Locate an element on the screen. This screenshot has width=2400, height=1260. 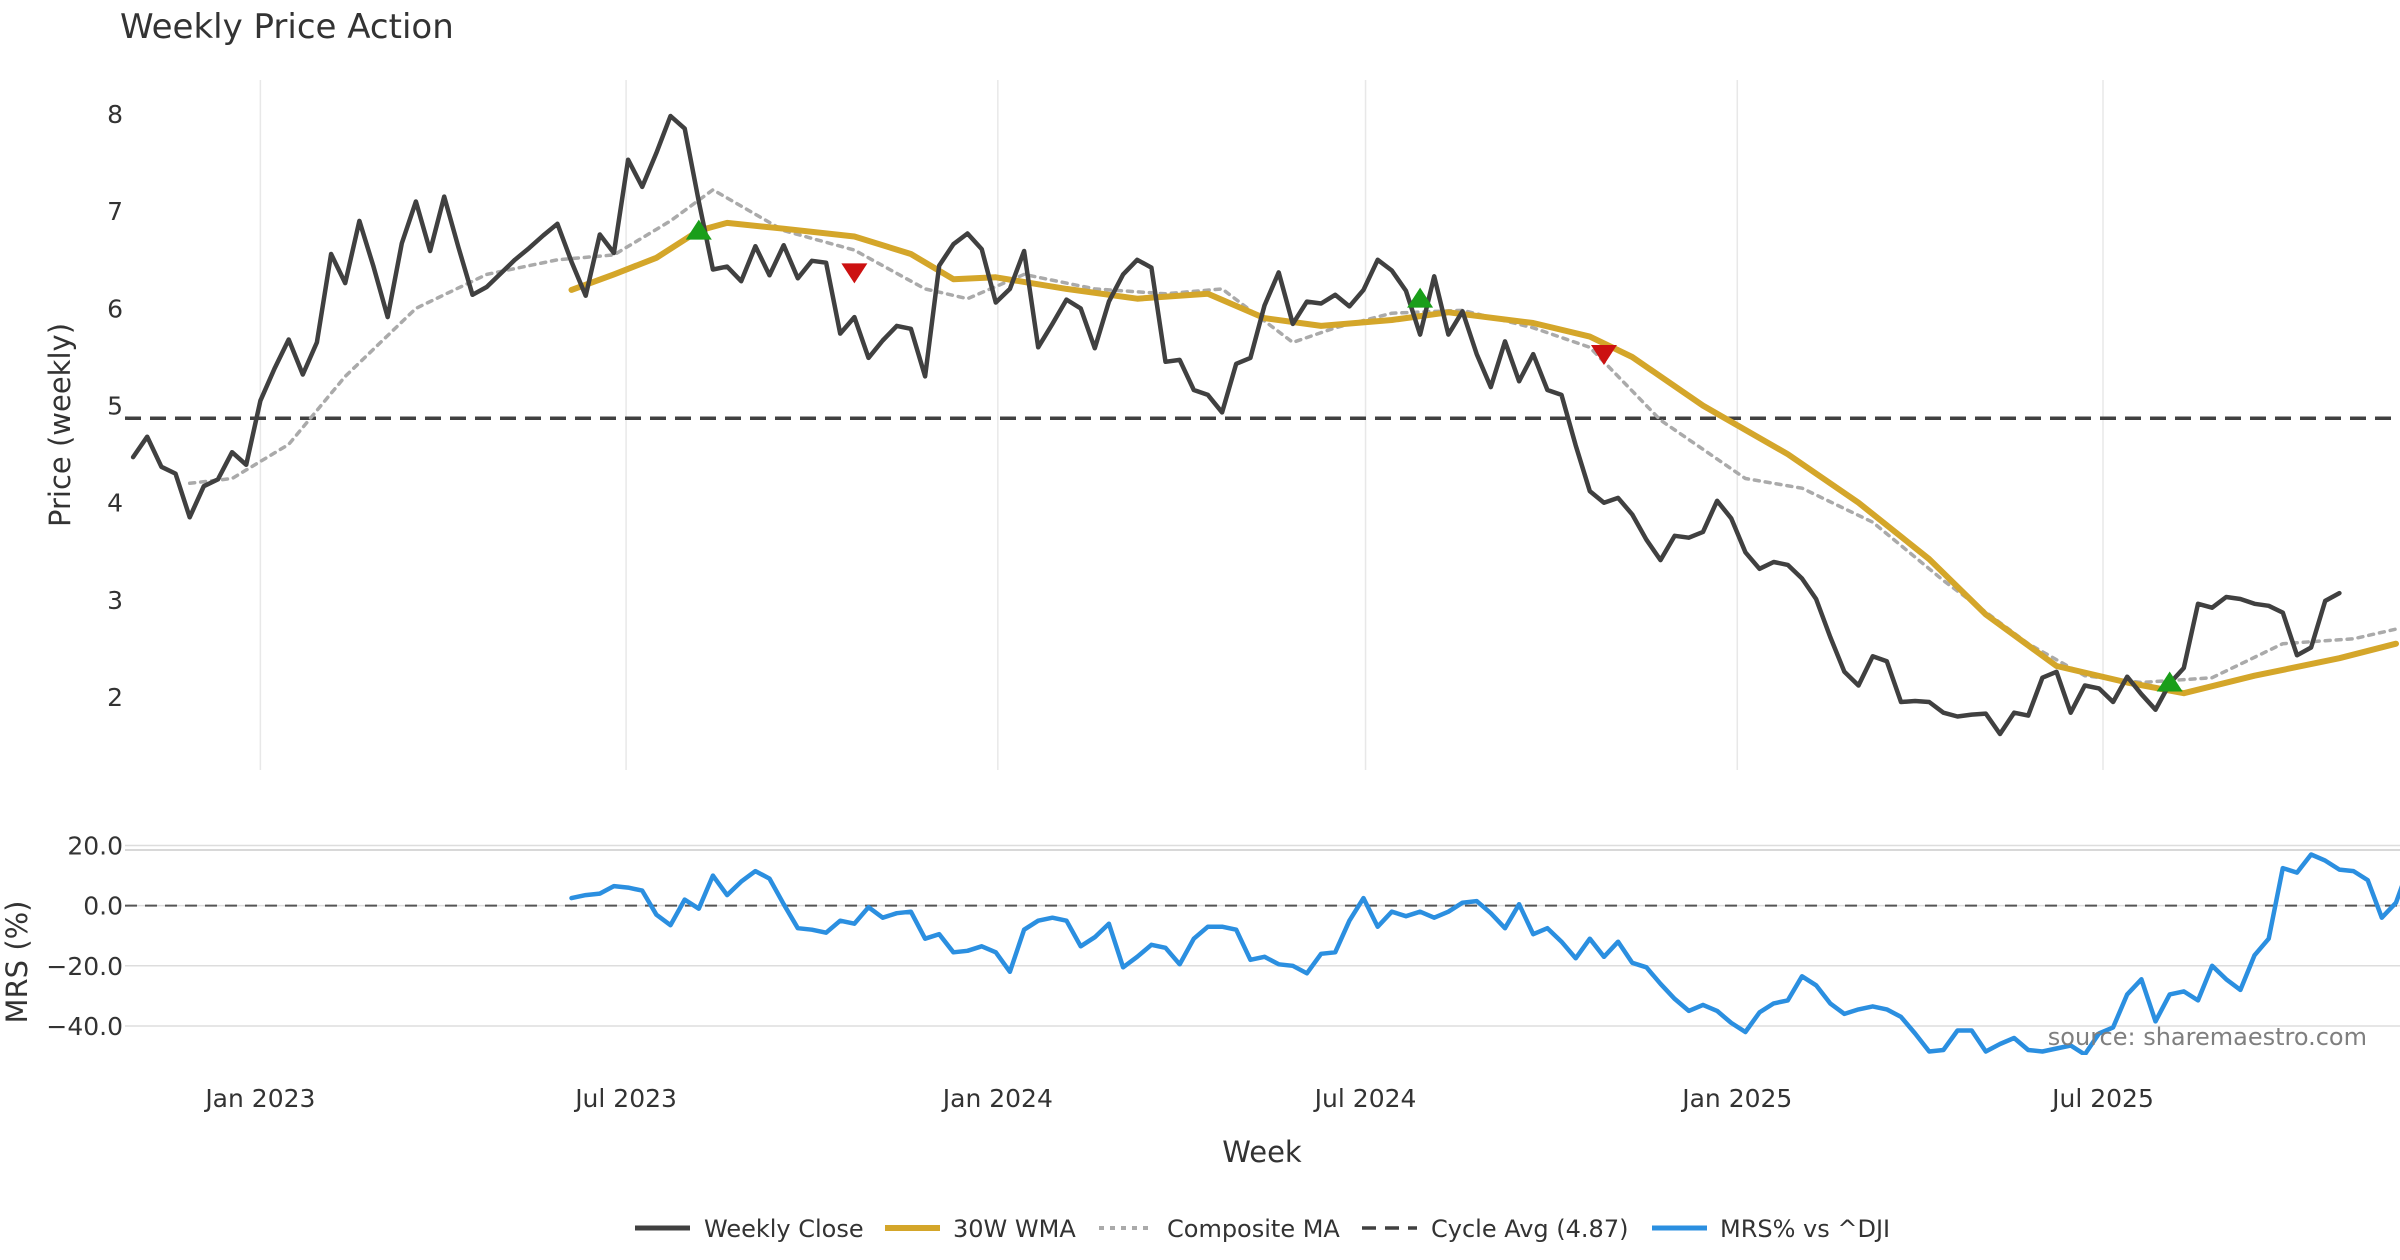
x-axis-label: Week is located at coordinates (1262, 1152).